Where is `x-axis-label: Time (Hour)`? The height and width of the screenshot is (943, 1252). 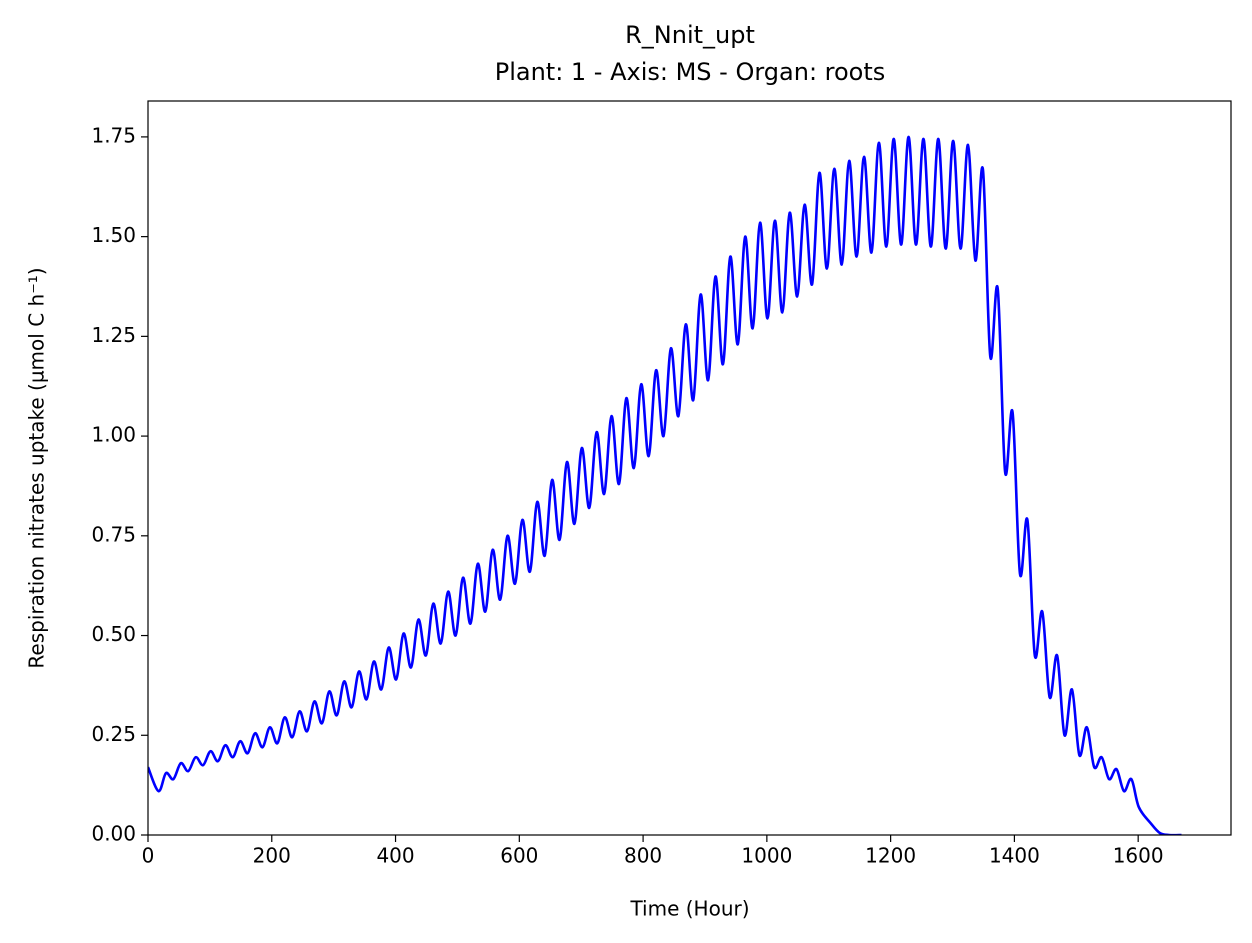
x-axis-label: Time (Hour) is located at coordinates (689, 909).